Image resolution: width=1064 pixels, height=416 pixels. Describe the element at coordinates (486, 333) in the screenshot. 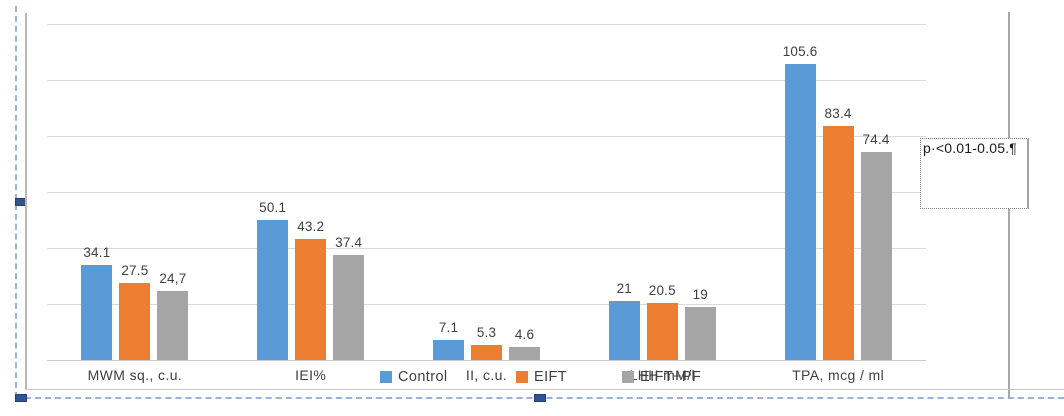

I see `data-label: 5.3` at that location.